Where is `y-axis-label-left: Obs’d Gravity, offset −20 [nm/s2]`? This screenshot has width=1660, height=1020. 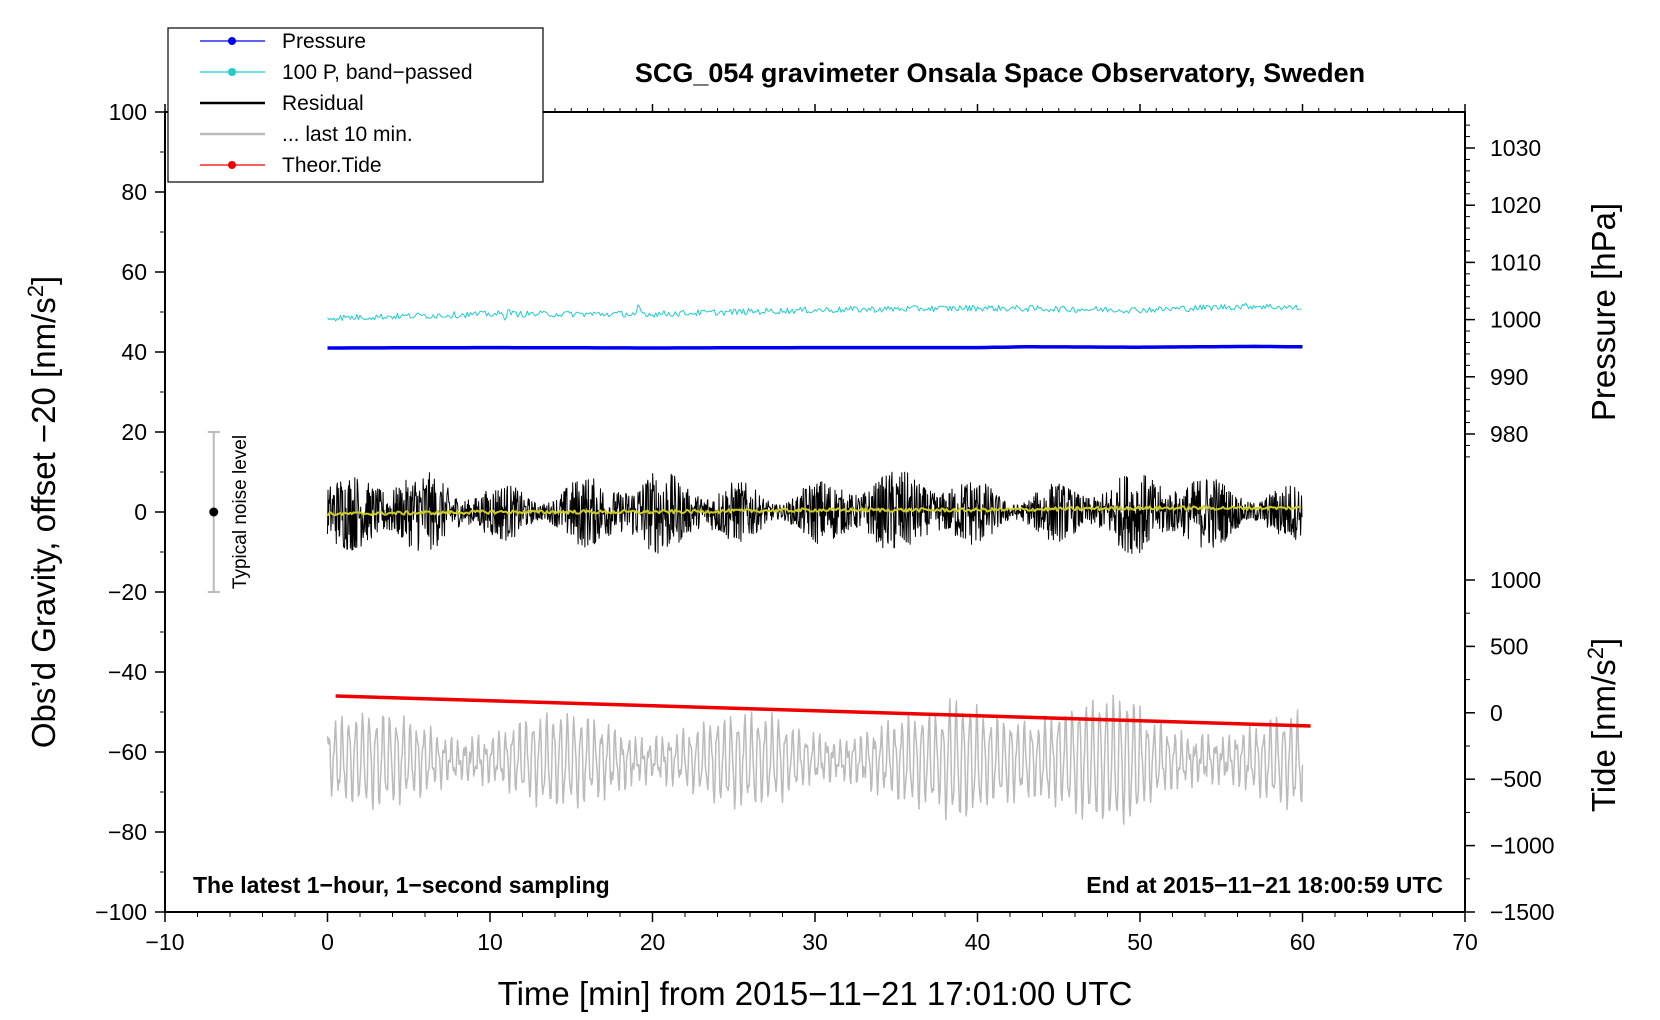 y-axis-label-left: Obs’d Gravity, offset −20 [nm/s2] is located at coordinates (42, 512).